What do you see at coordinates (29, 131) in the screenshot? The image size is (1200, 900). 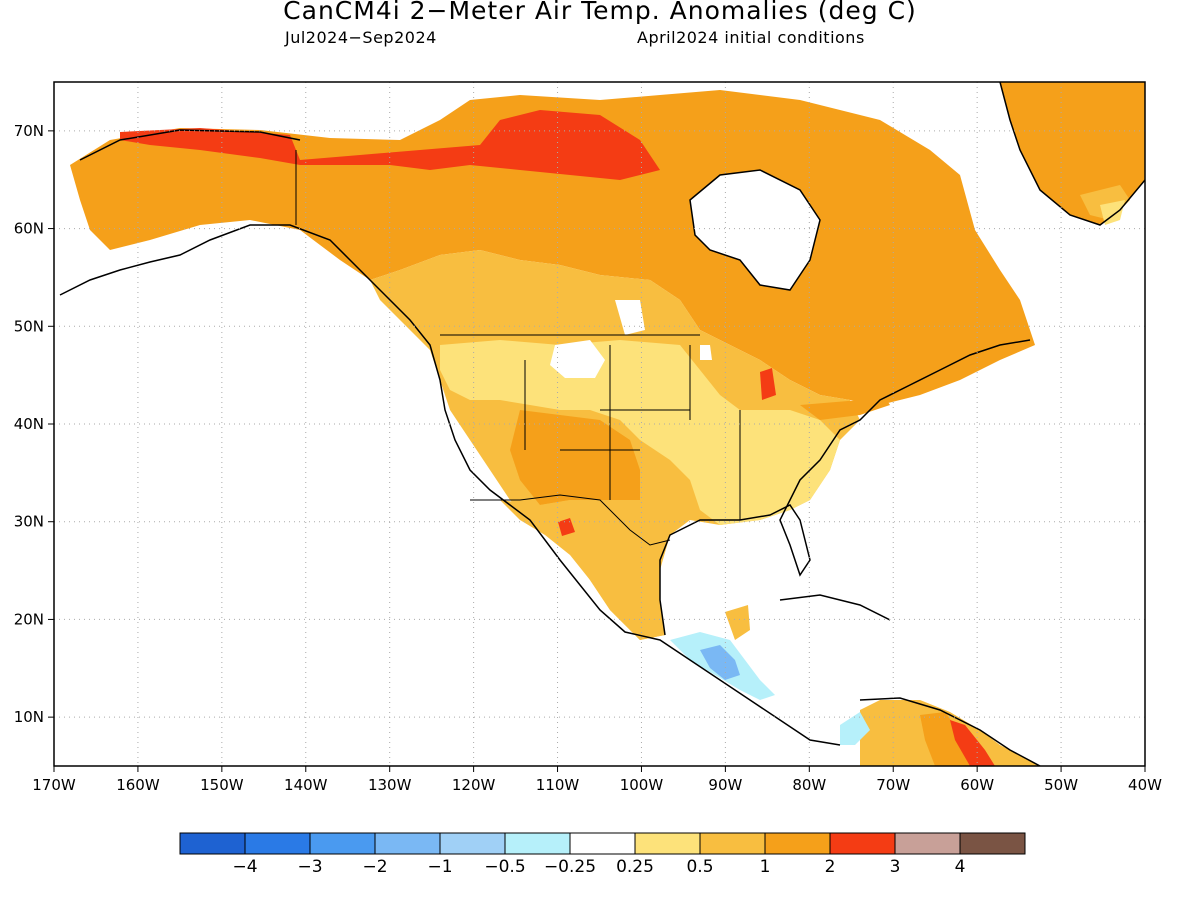 I see `lat-tick-label: 70N` at bounding box center [29, 131].